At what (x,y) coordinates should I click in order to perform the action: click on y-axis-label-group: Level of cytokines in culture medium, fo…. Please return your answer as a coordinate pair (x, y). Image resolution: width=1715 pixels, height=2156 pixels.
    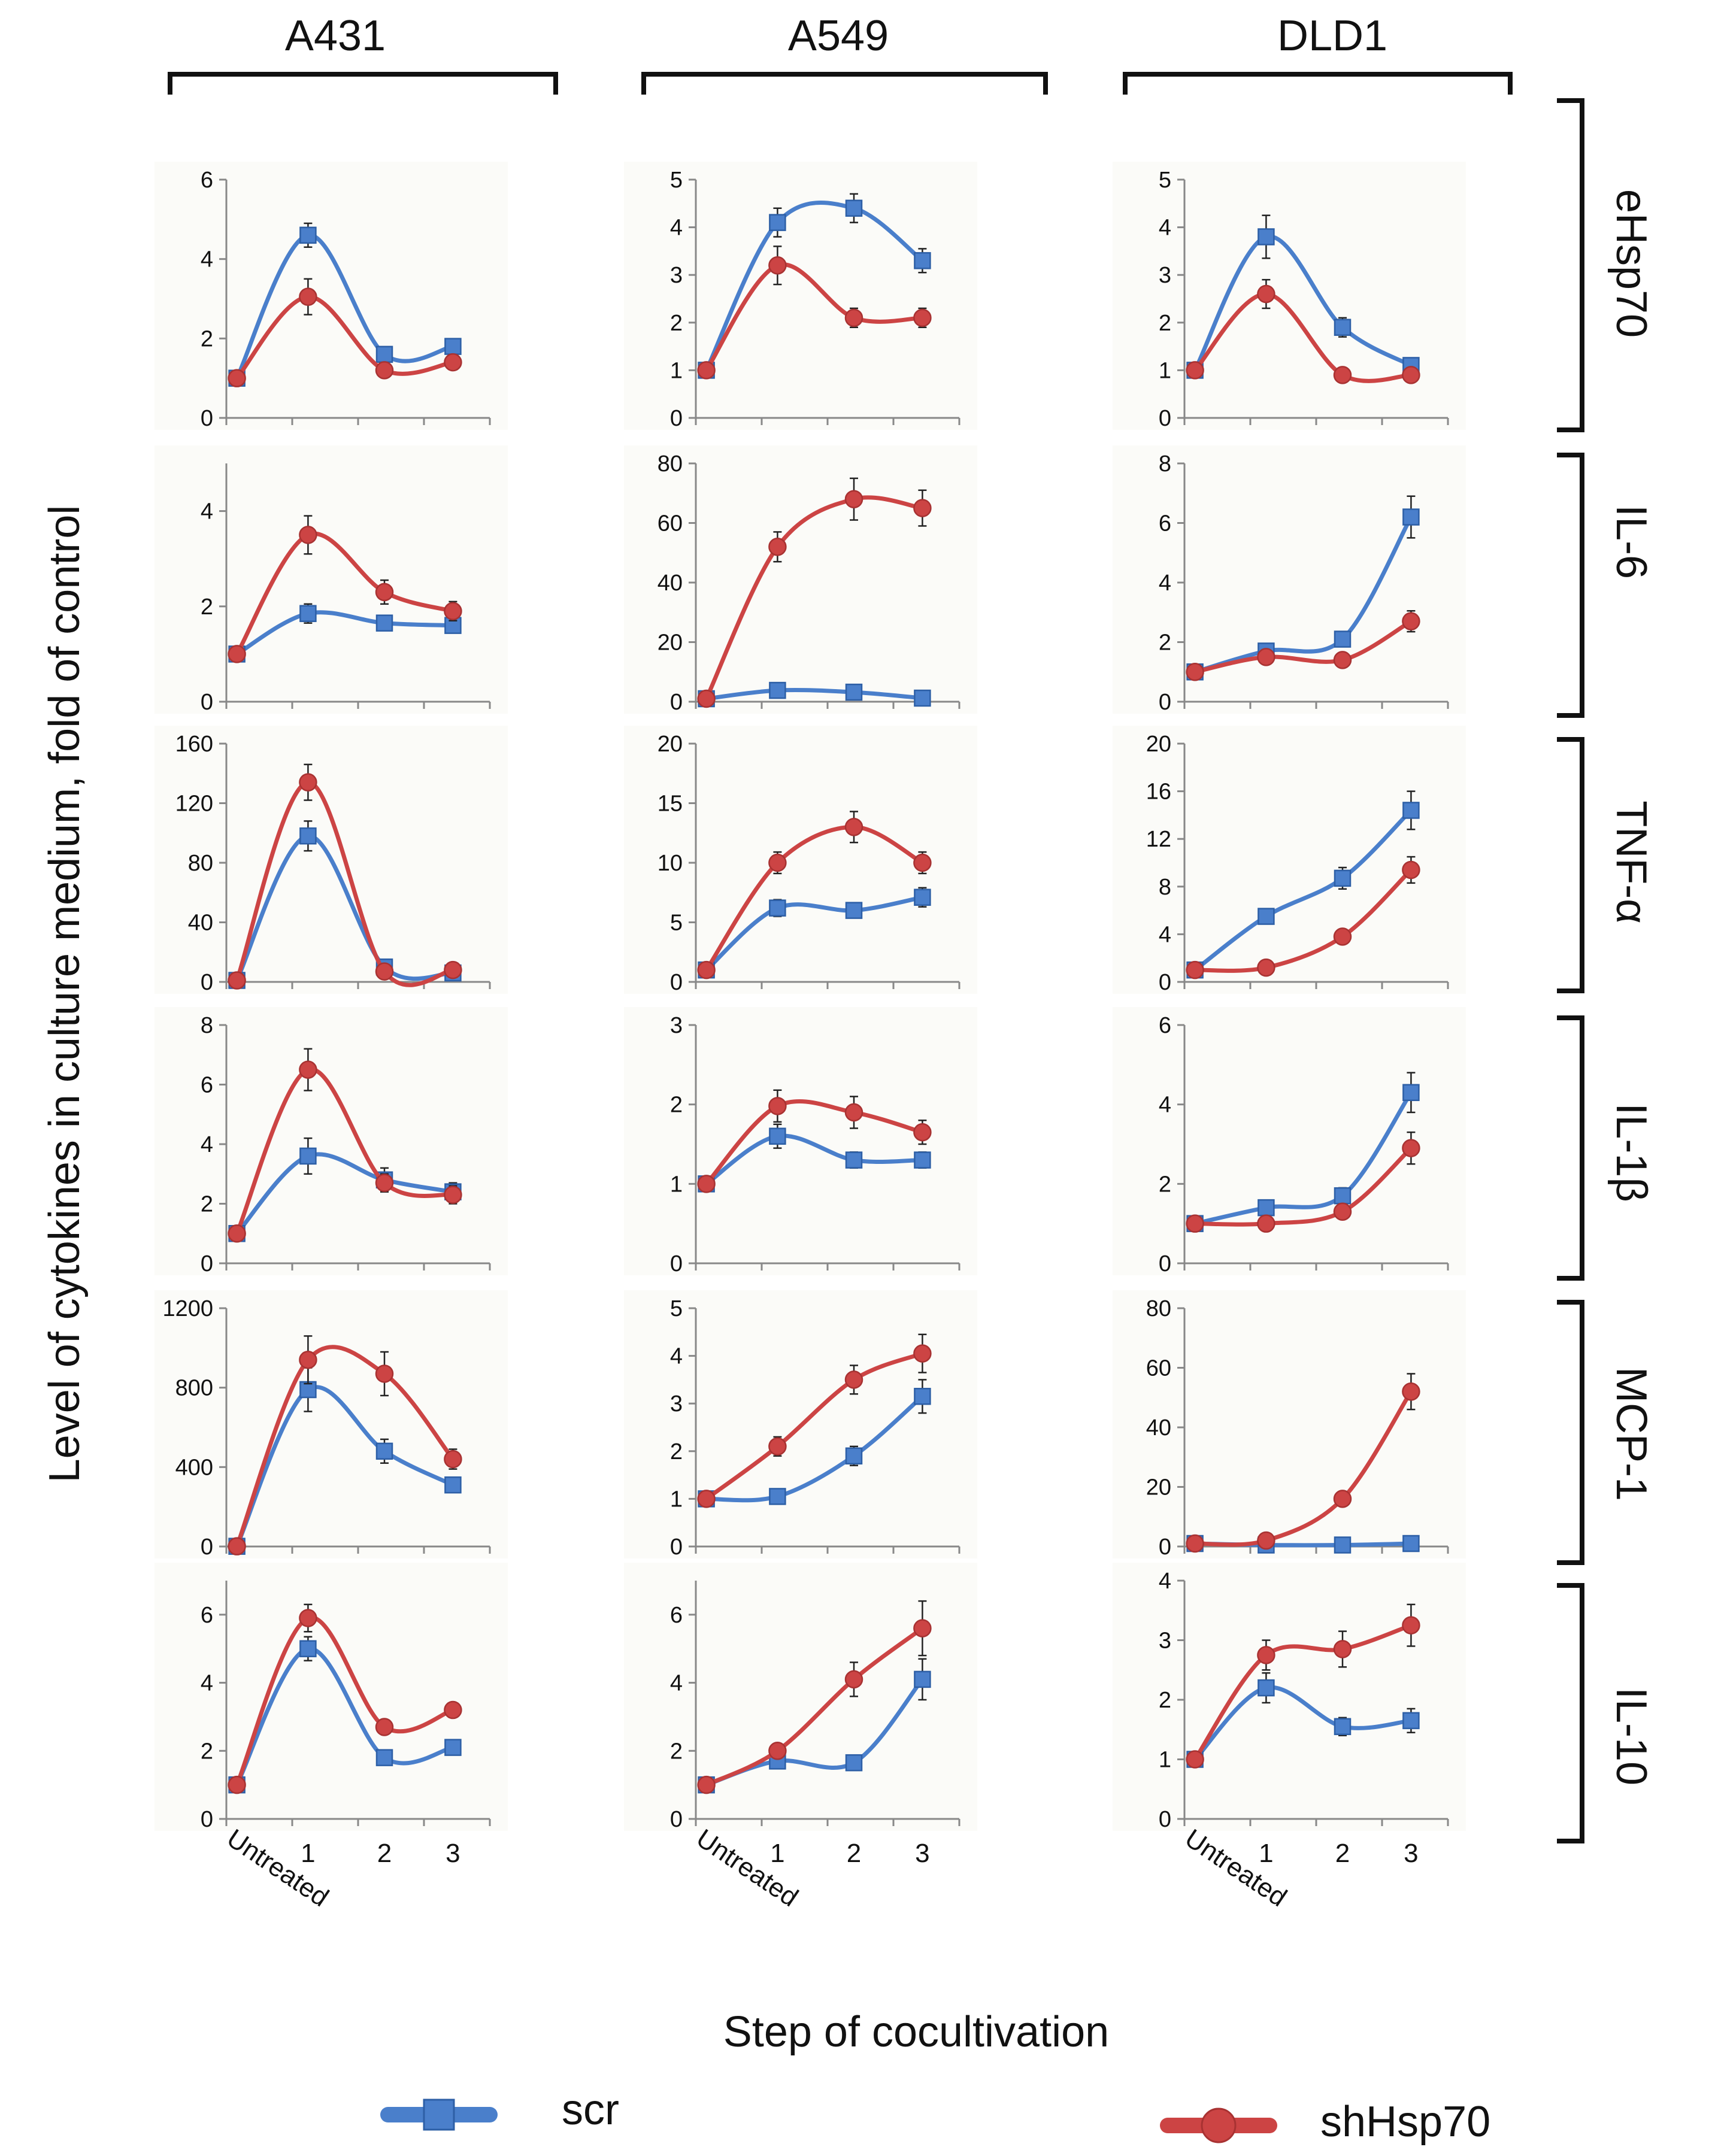
    Looking at the image, I should click on (65, 994).